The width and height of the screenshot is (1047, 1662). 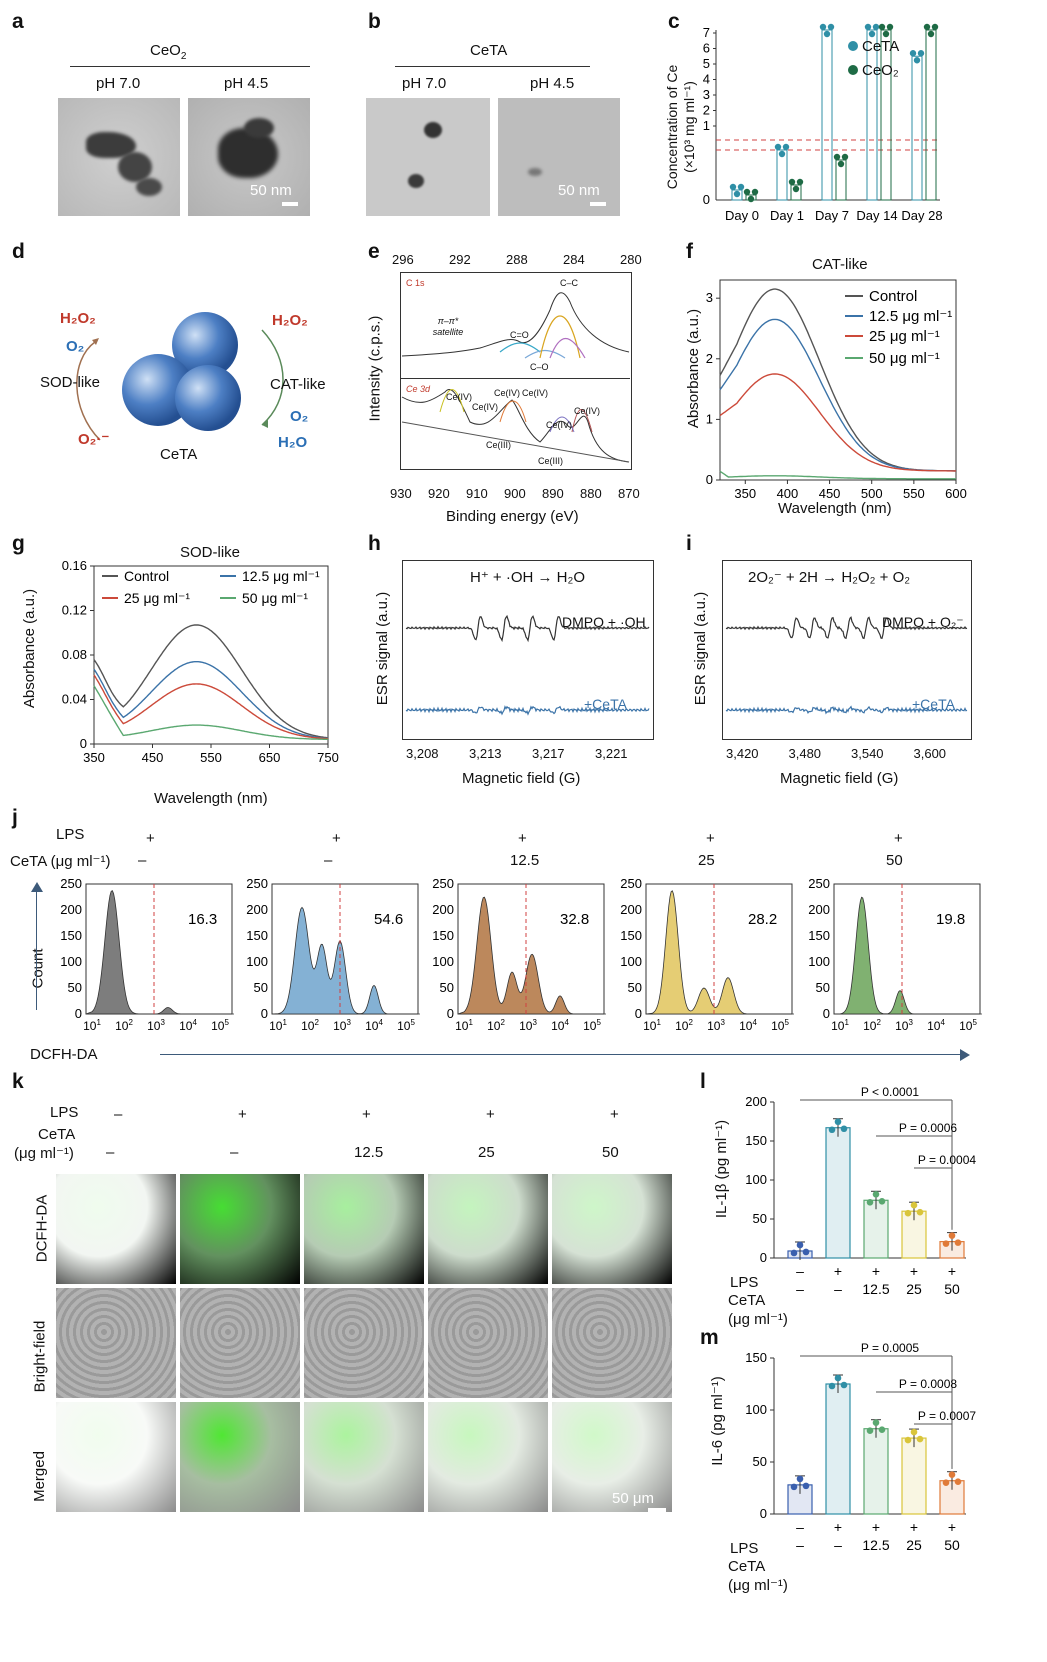 I want to click on lps-sign: –, so click(x=800, y=1527).